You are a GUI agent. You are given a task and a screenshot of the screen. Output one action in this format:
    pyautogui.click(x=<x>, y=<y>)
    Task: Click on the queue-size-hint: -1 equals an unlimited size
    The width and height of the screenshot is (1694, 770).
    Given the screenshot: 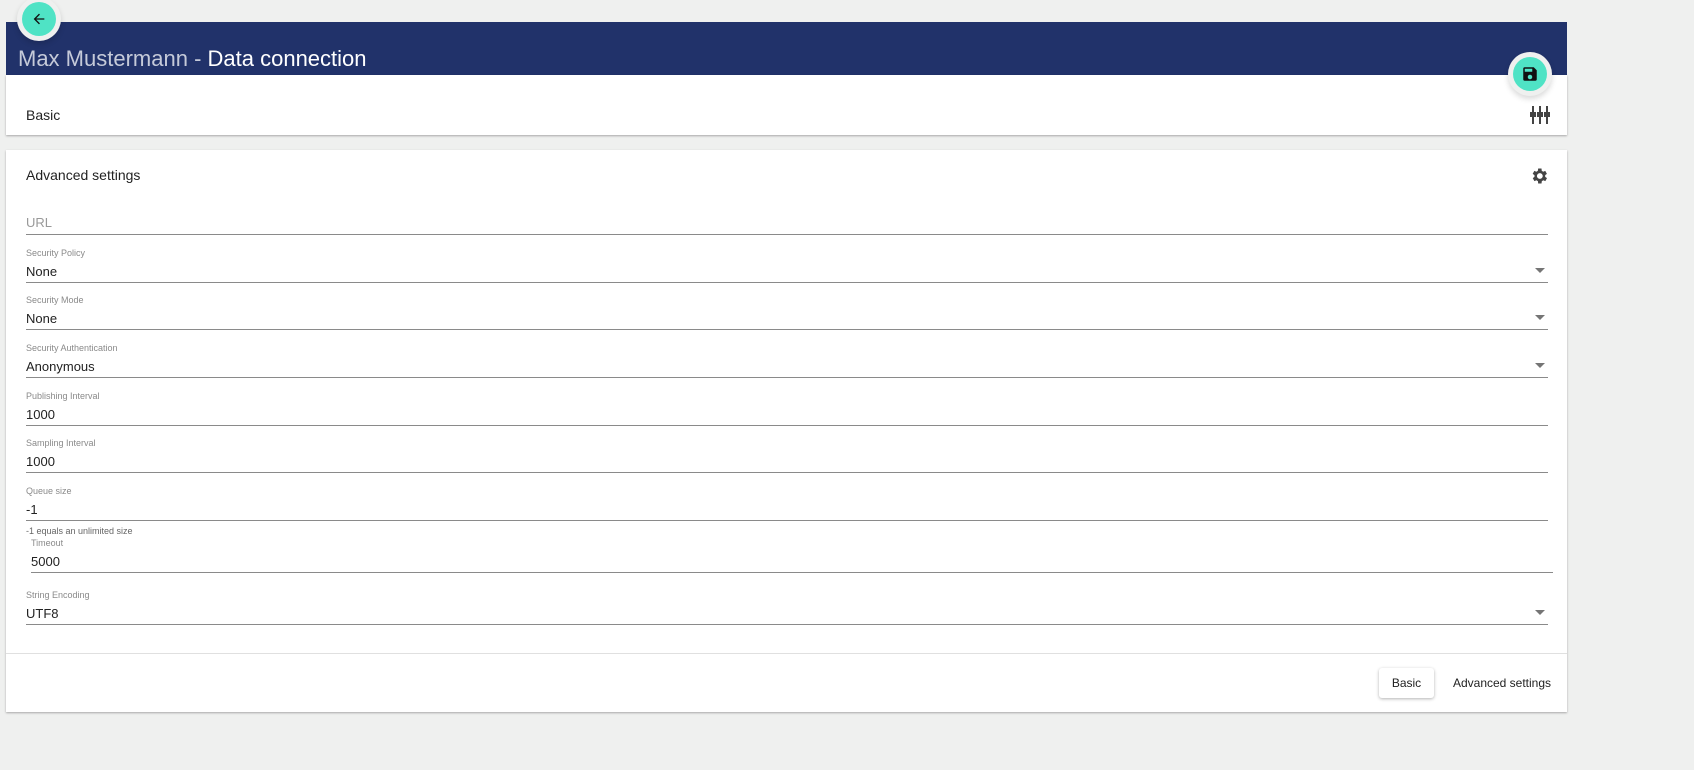 What is the action you would take?
    pyautogui.click(x=79, y=531)
    